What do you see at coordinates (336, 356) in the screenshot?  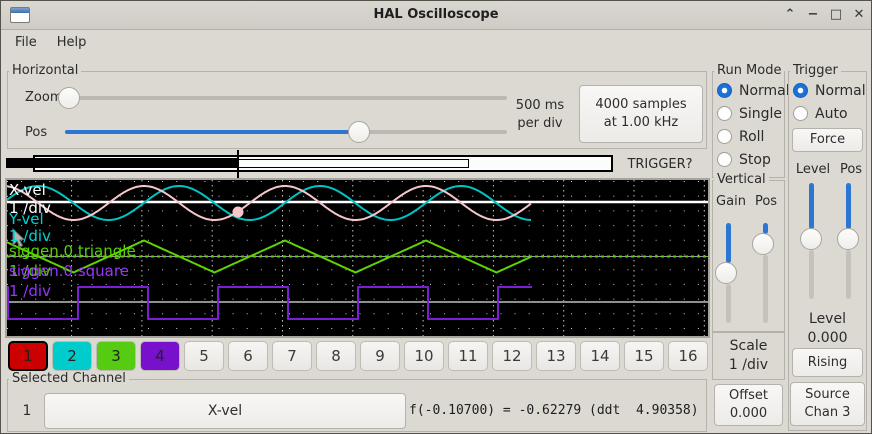 I see `channel-button-8: 8` at bounding box center [336, 356].